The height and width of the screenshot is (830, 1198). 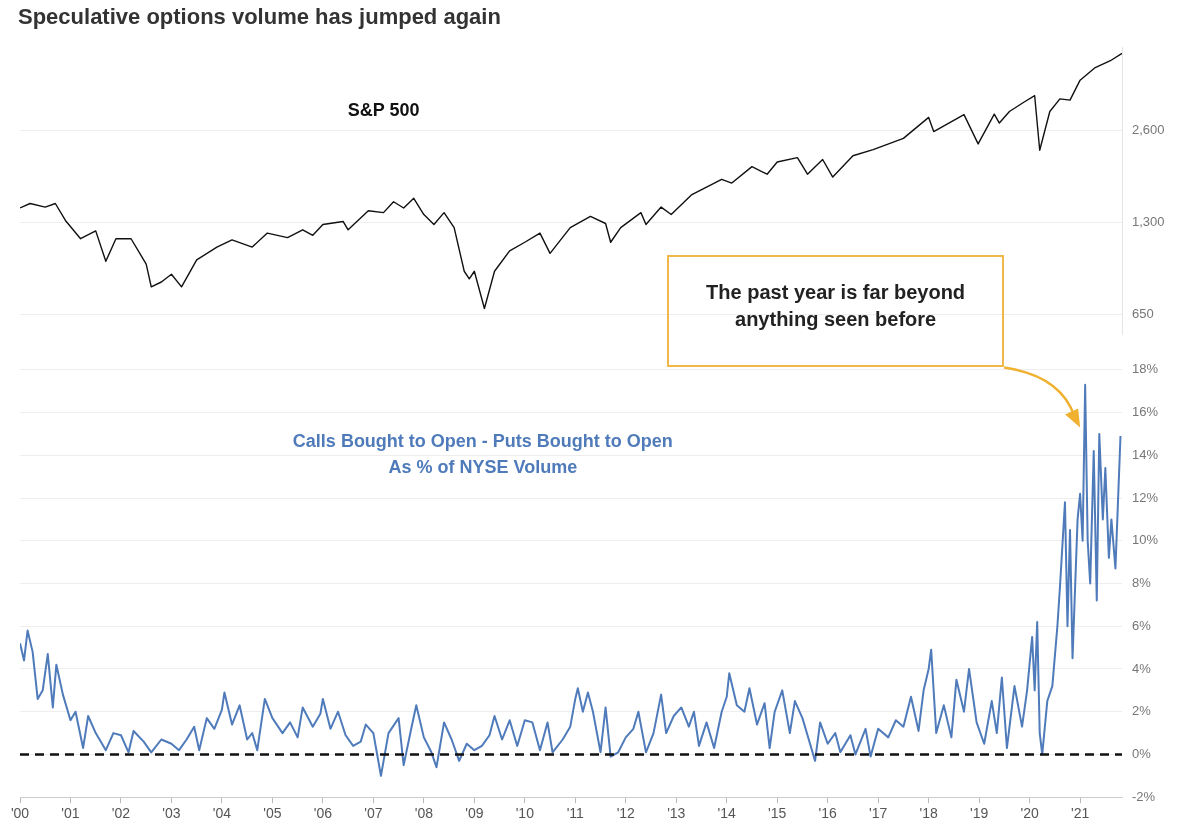 I want to click on y-tick-label: 0%, so click(x=1142, y=754).